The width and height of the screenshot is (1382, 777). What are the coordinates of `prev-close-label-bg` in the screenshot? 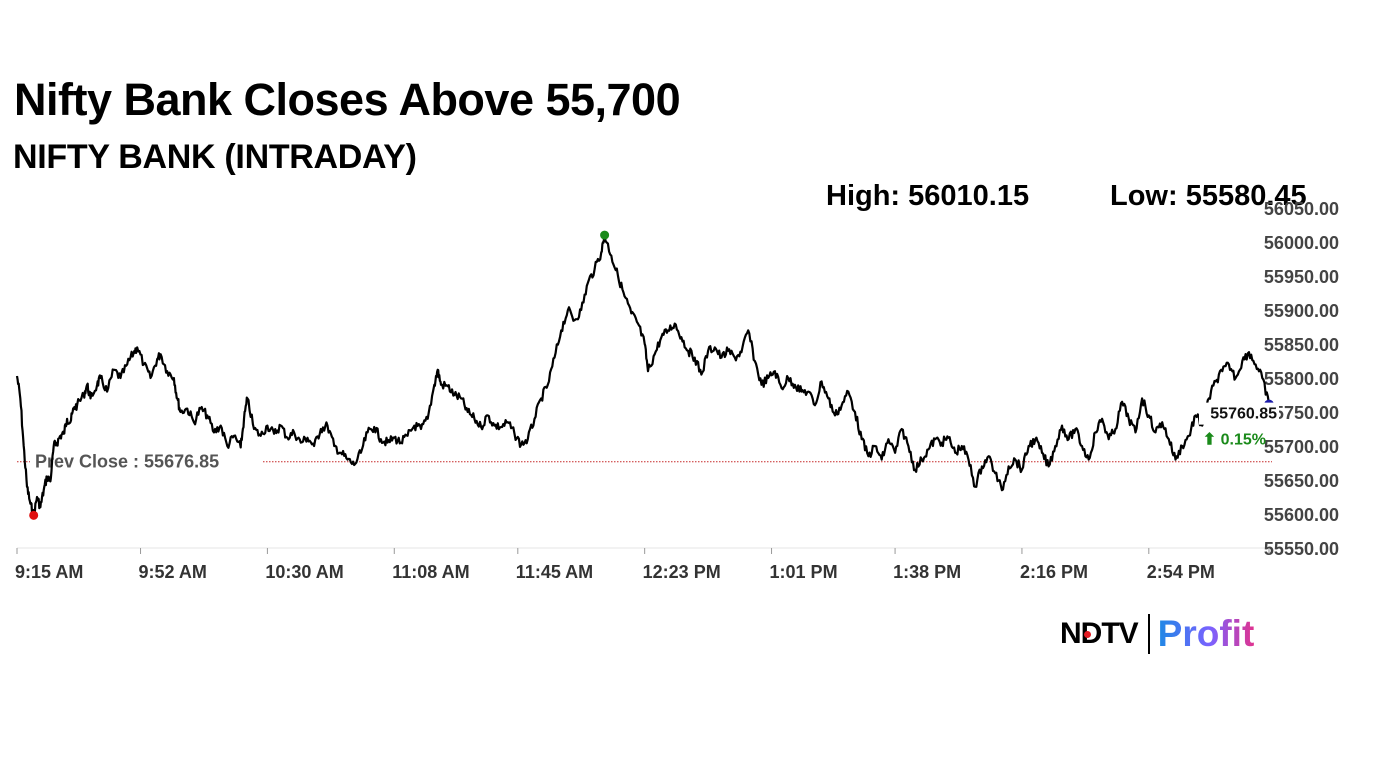 It's located at (146, 460).